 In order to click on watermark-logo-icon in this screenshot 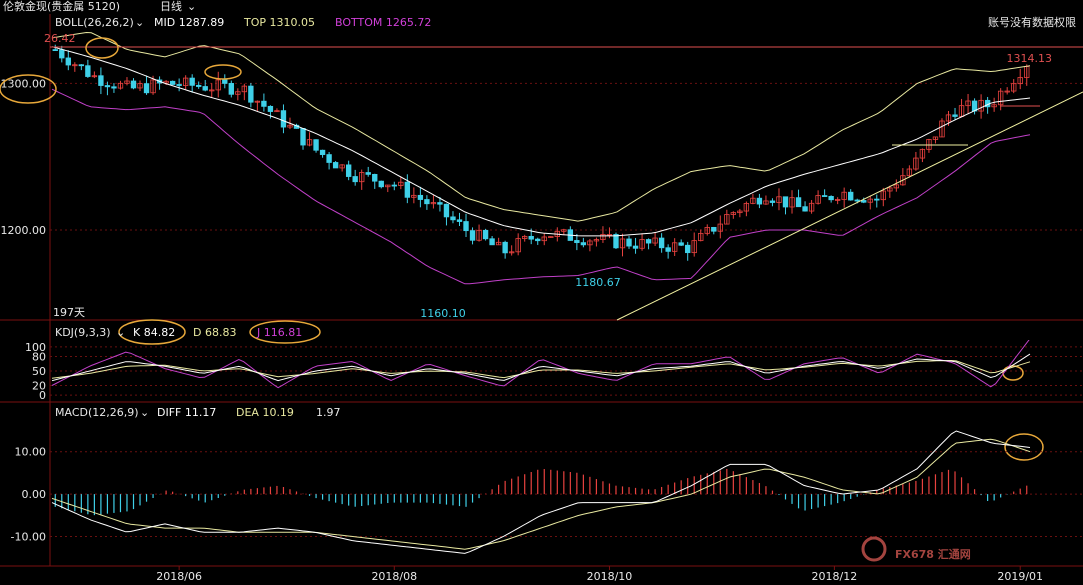, I will do `click(874, 549)`.